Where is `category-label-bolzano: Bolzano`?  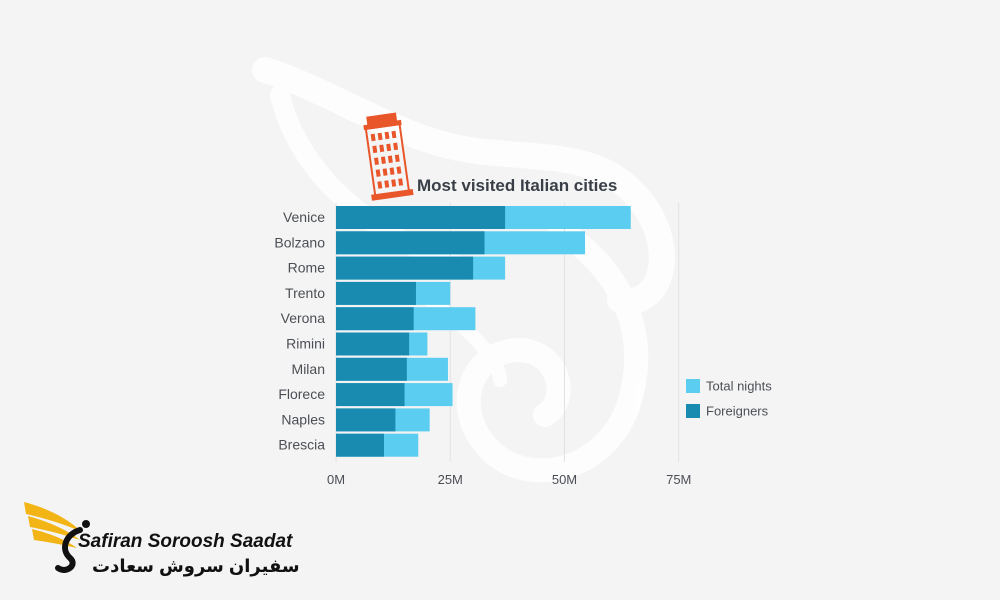
category-label-bolzano: Bolzano is located at coordinates (299, 242).